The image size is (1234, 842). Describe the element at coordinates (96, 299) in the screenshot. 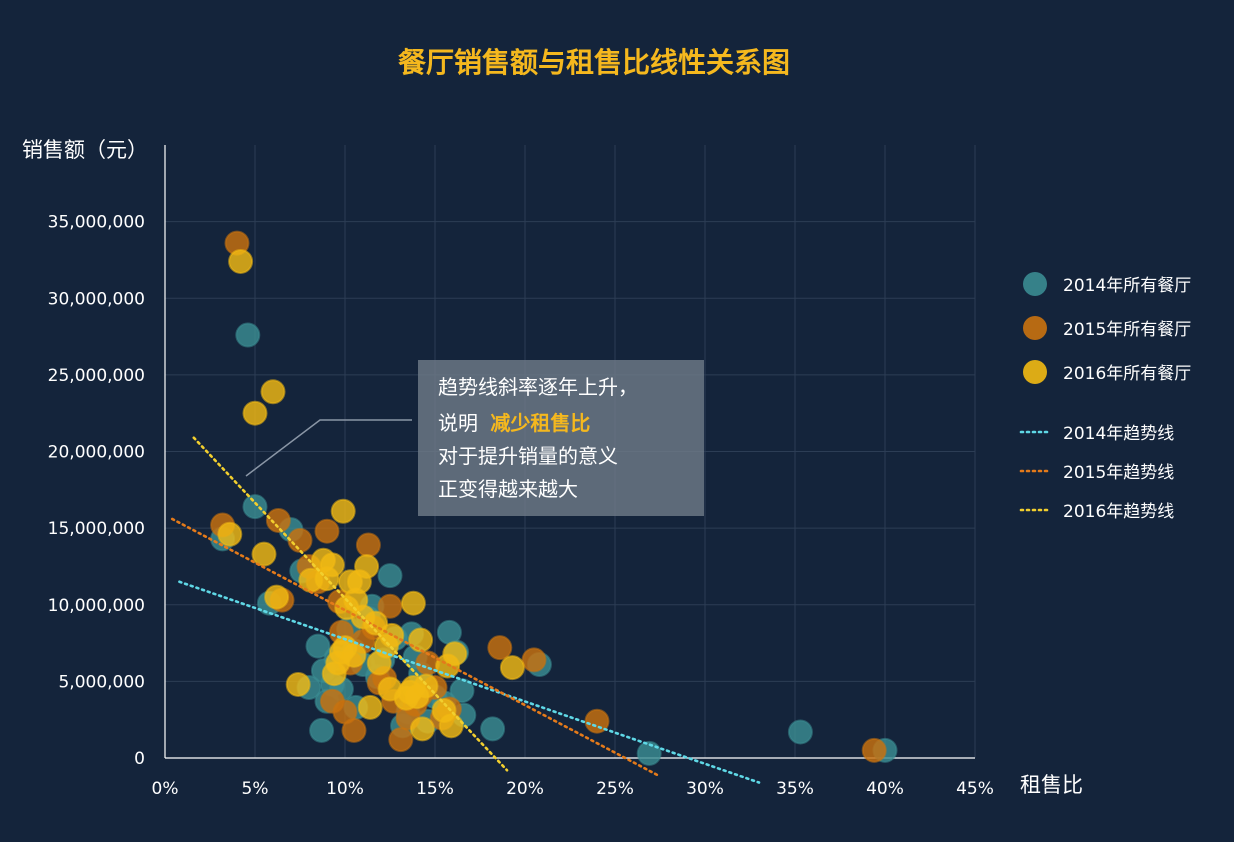

I see `y-tick-label: 30,000,000` at that location.